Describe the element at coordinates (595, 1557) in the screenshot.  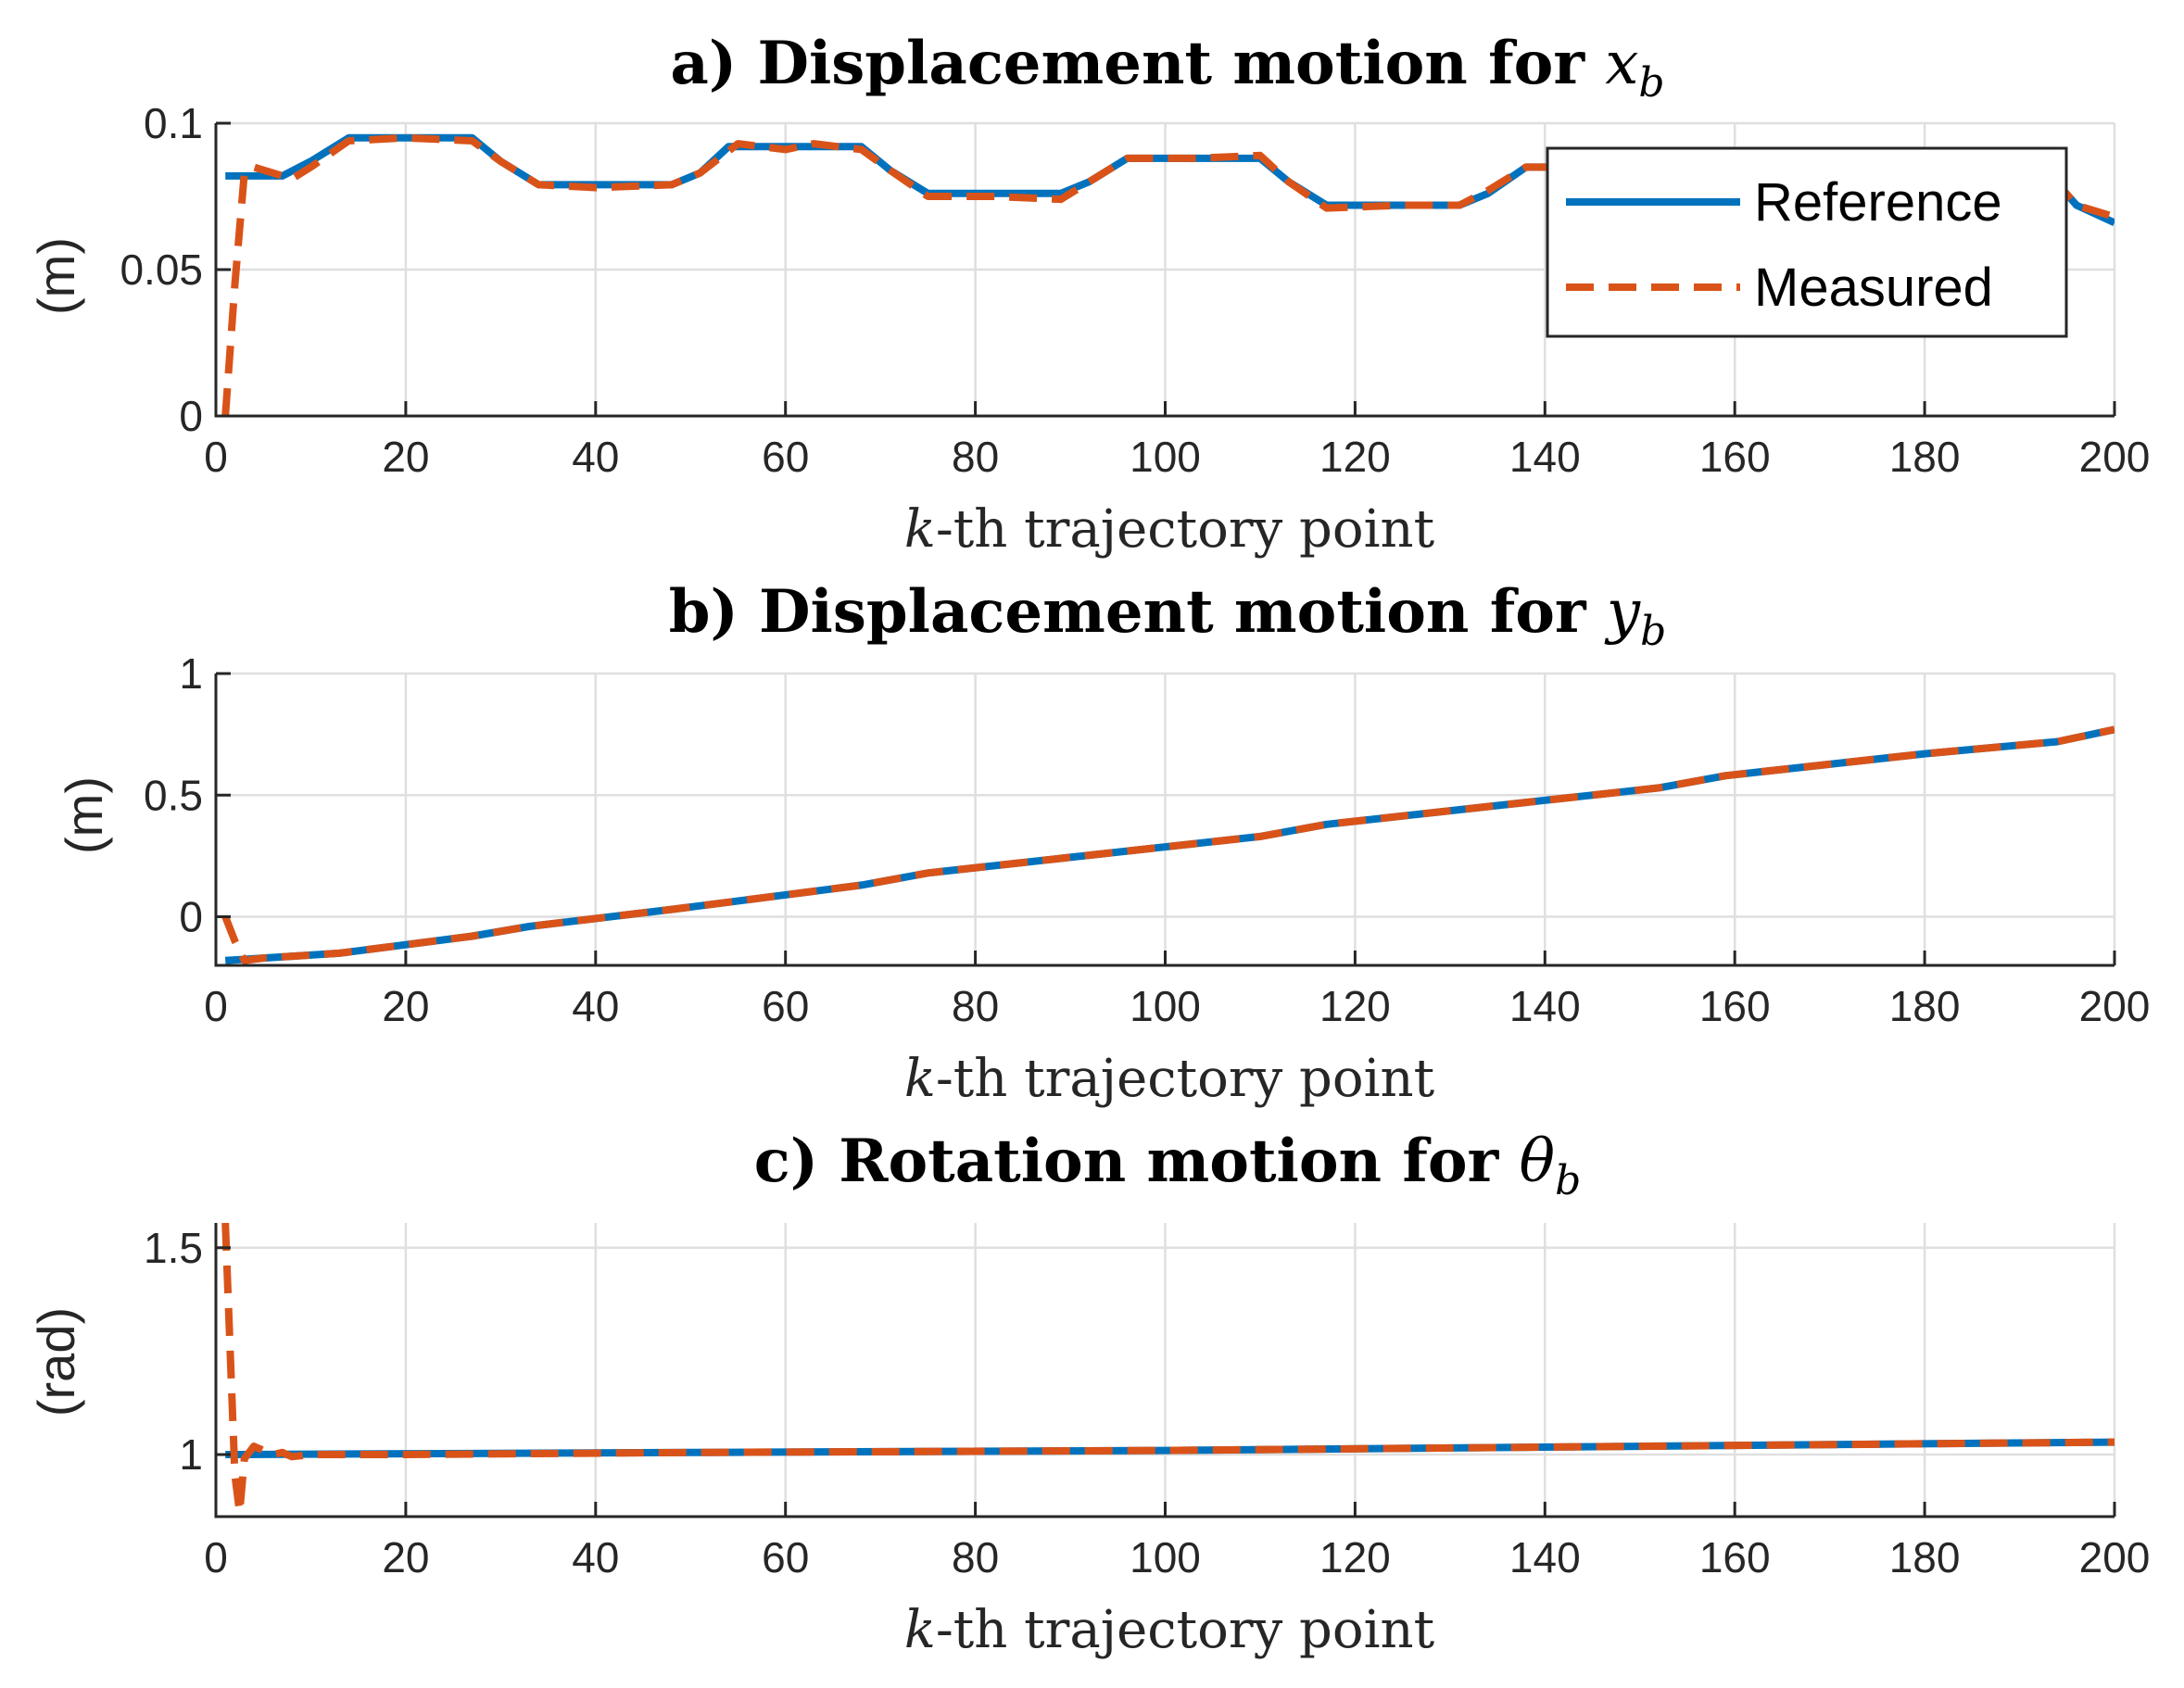
I see `panel-c-xtick-label: 40` at that location.